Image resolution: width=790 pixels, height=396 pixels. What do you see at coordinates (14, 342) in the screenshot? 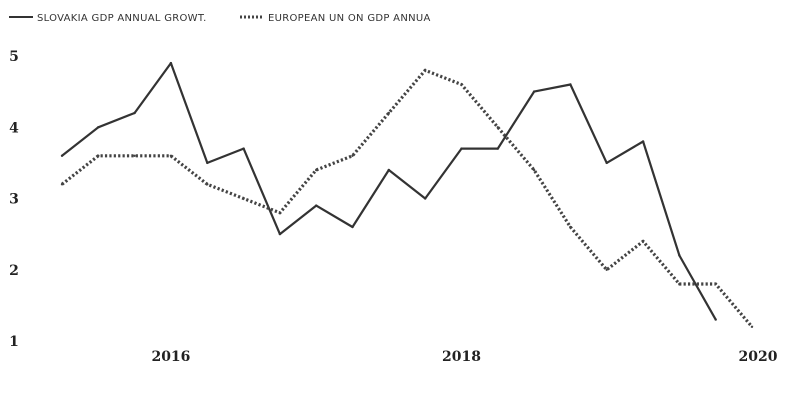
I see `y-tick-label: 1` at bounding box center [14, 342].